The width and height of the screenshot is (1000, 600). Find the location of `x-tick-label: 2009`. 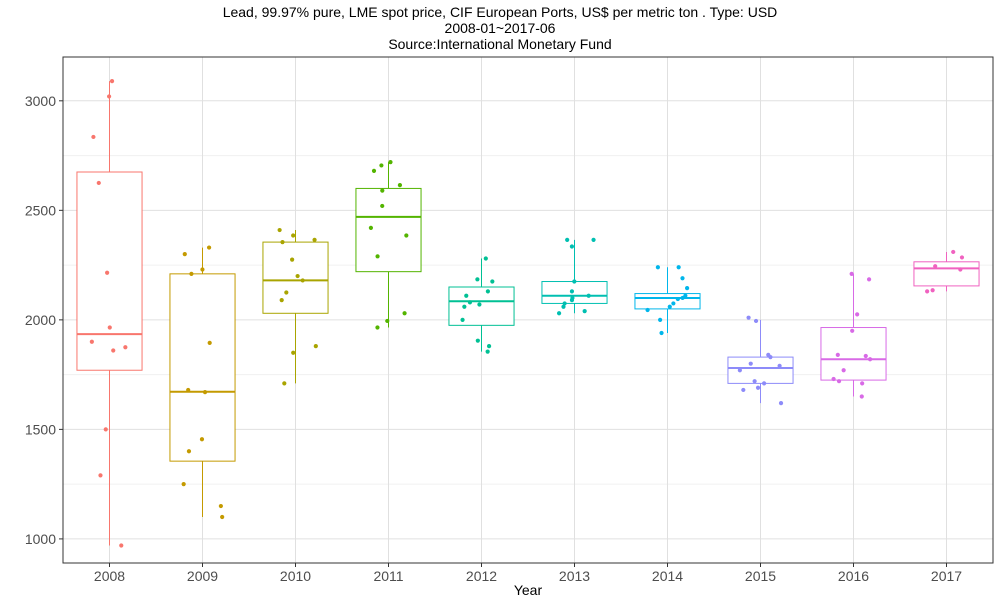

x-tick-label: 2009 is located at coordinates (202, 576).